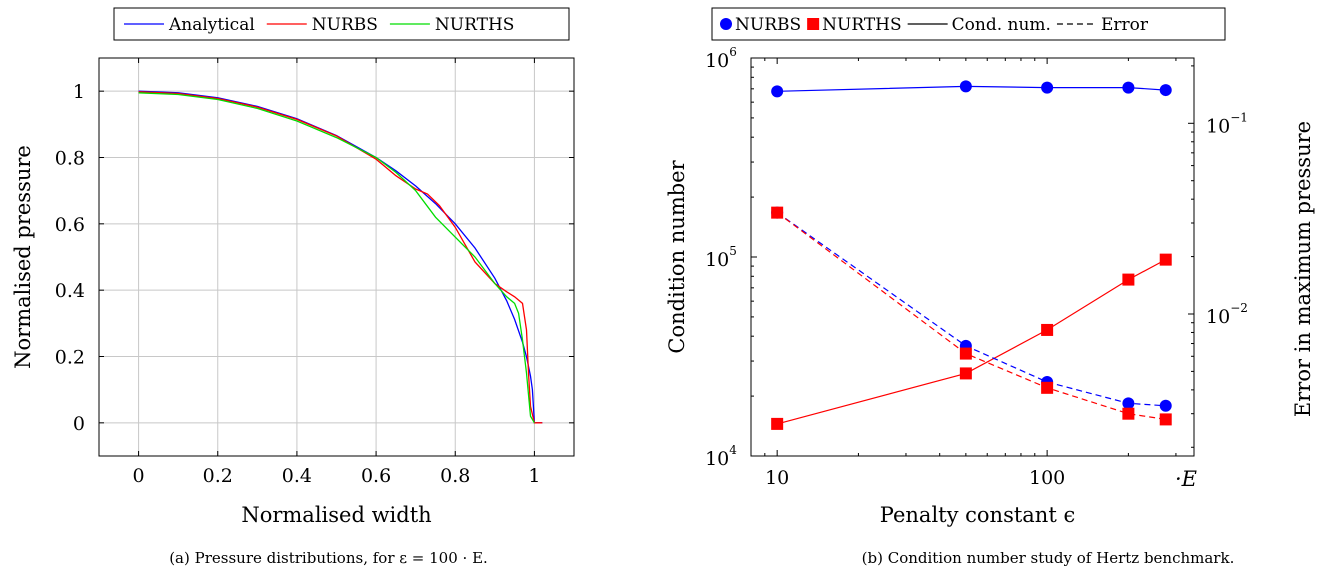  What do you see at coordinates (79, 92) in the screenshot?
I see `a-y-tick-label: 1` at bounding box center [79, 92].